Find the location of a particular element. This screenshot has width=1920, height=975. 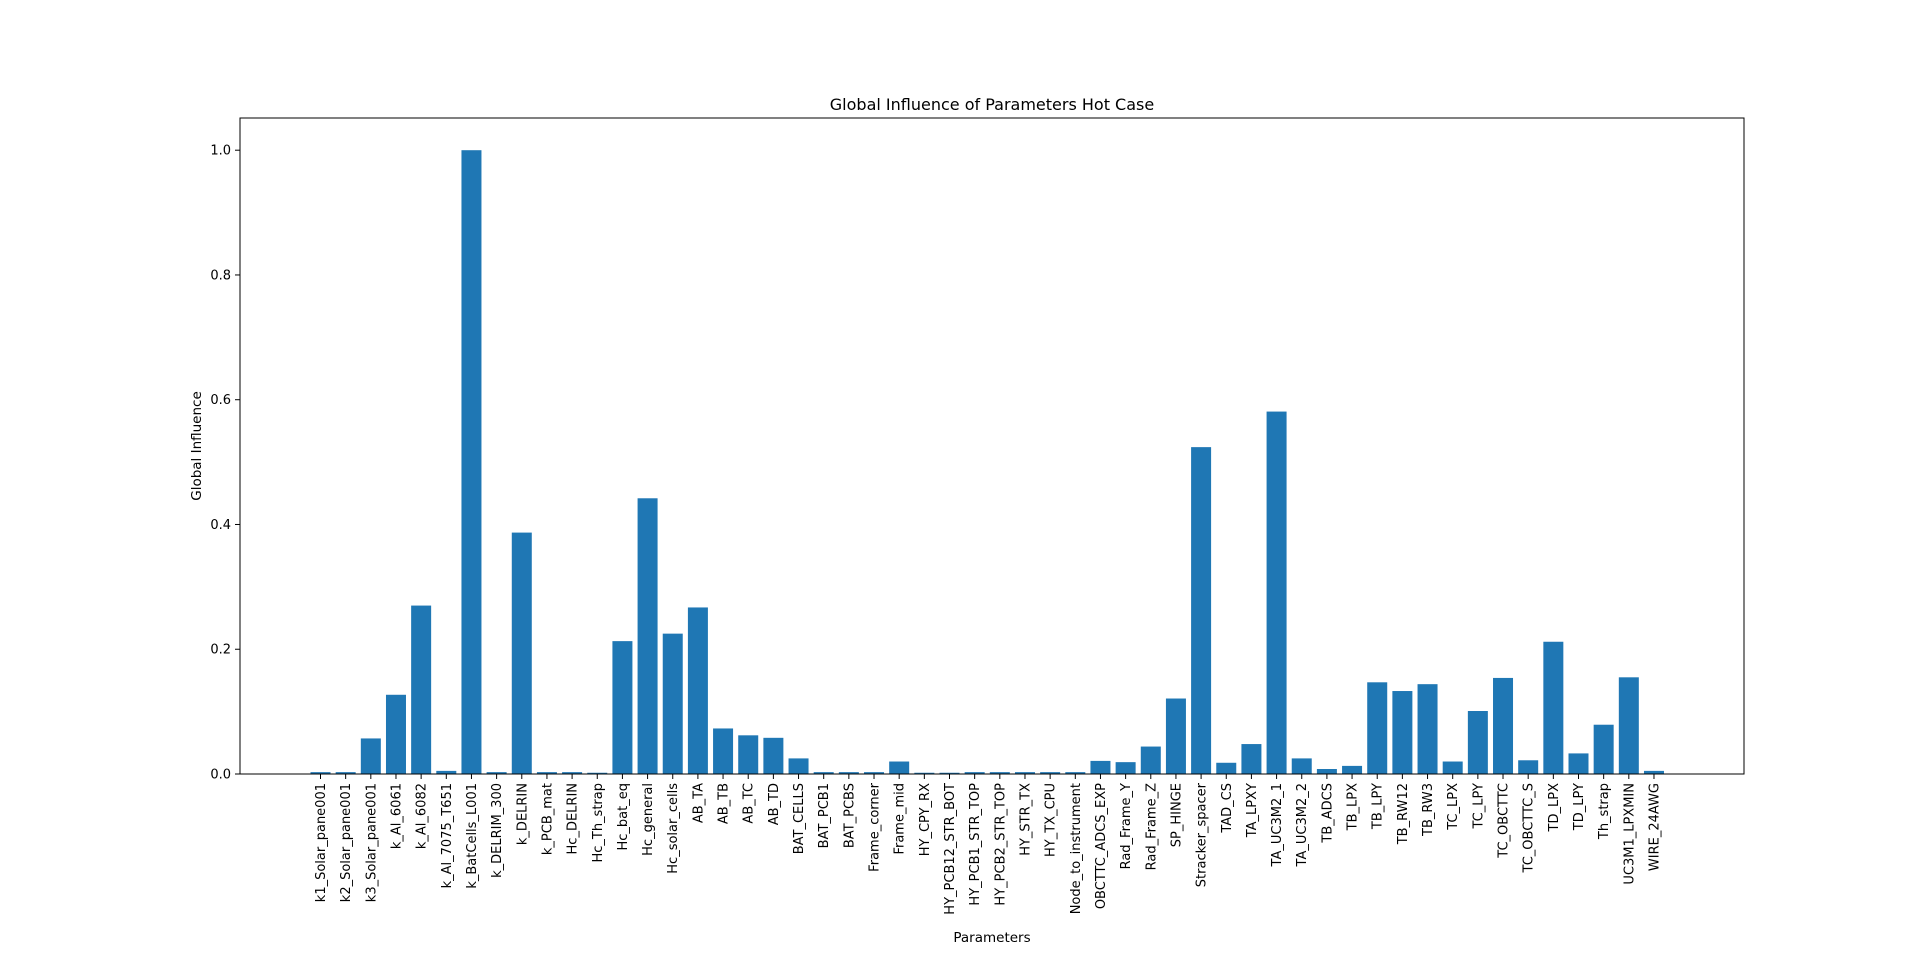

bar-AB_TB is located at coordinates (723, 751).